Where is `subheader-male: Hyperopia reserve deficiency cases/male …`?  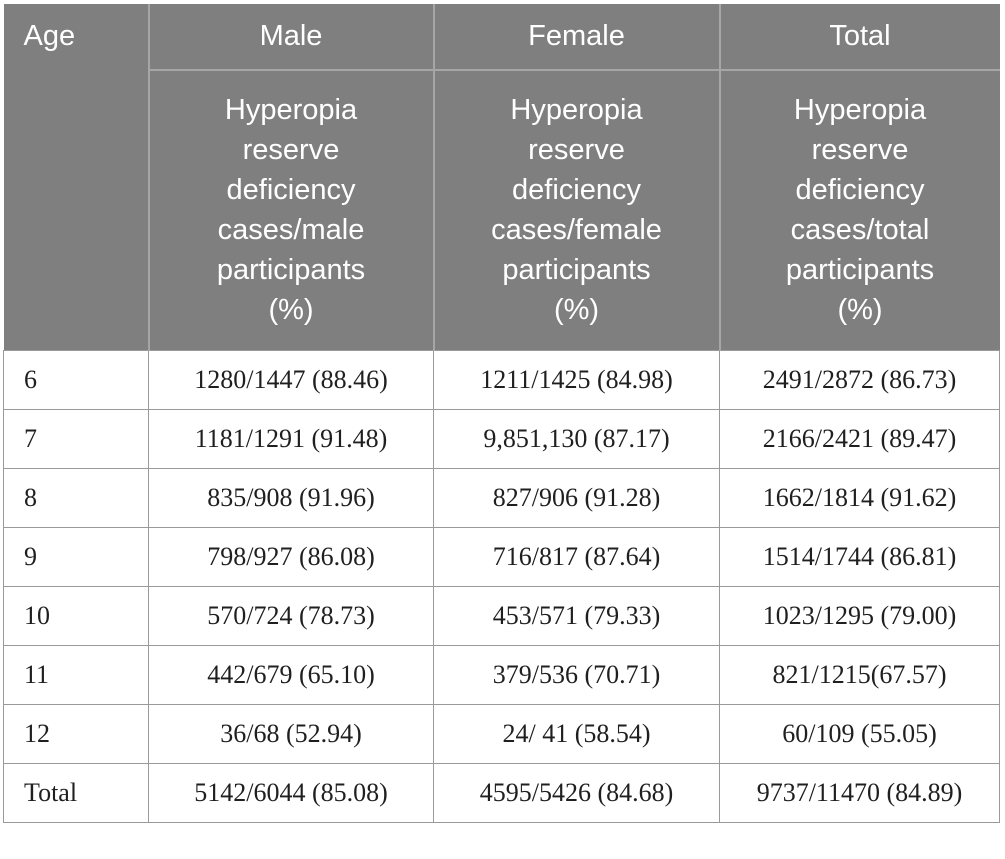 subheader-male: Hyperopia reserve deficiency cases/male … is located at coordinates (291, 210).